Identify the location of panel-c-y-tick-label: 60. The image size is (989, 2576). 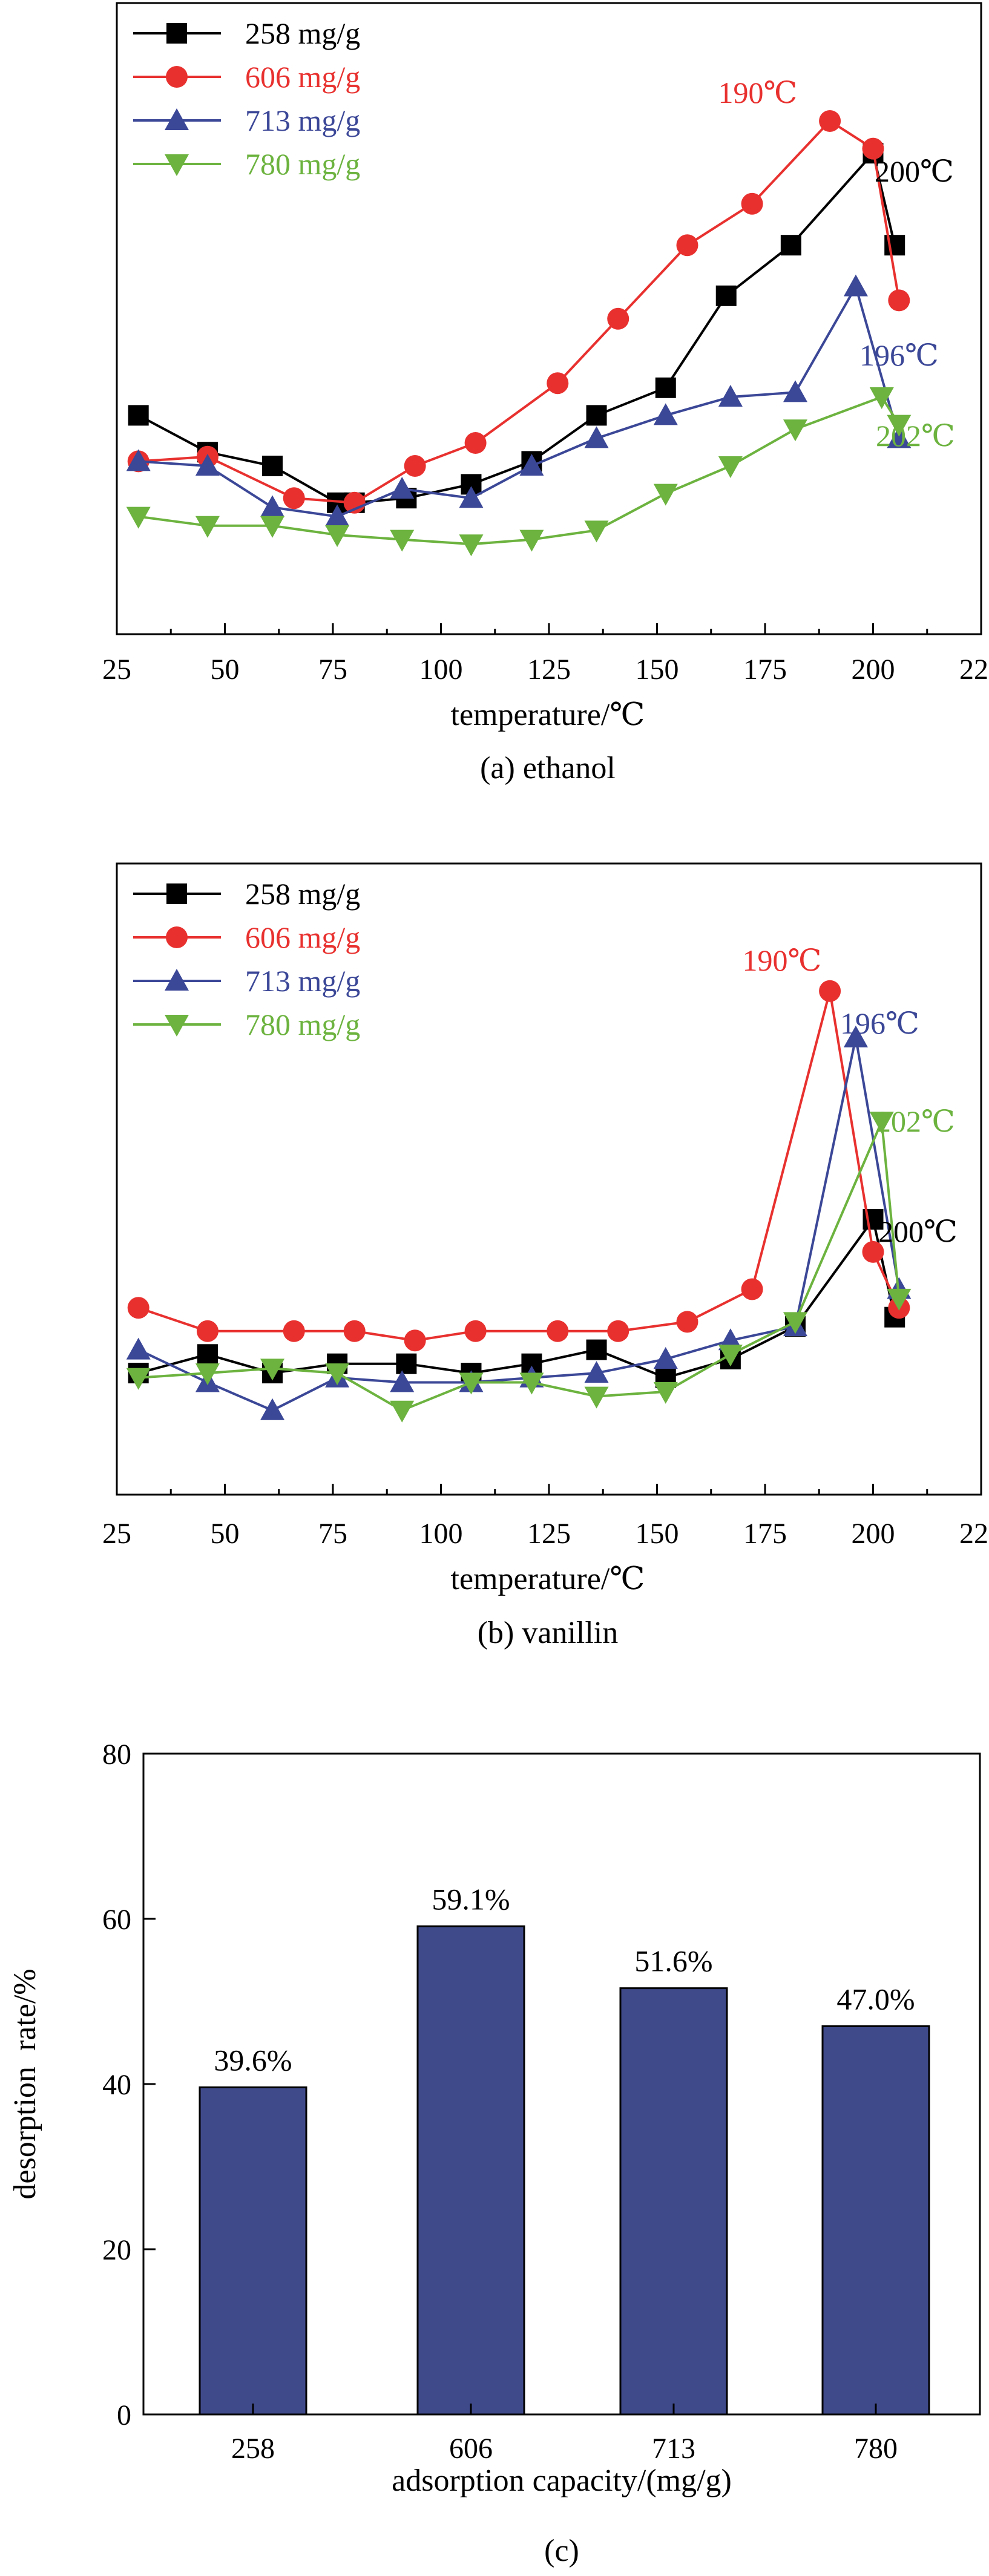
(116, 1920).